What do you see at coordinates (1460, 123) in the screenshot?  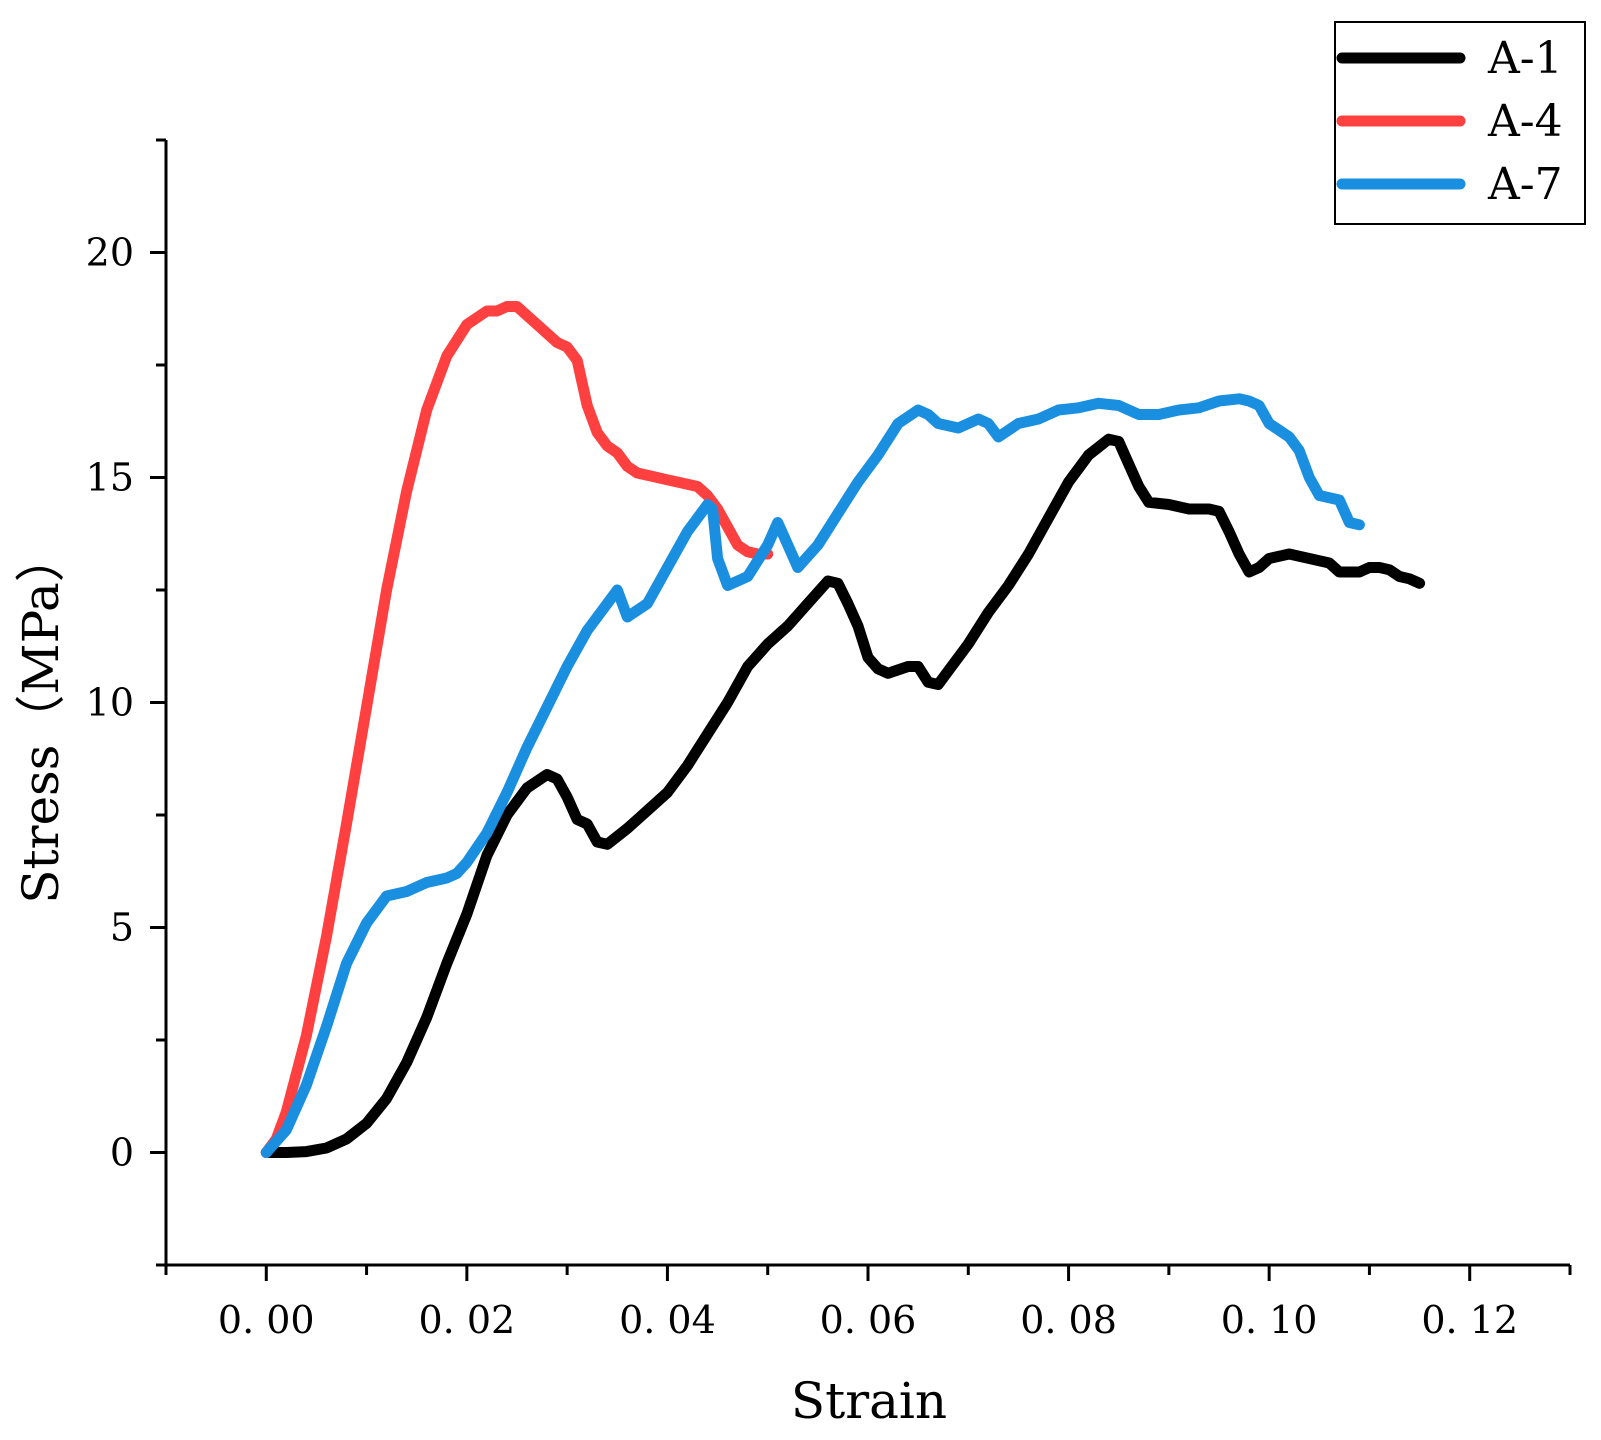 I see `legend: A-1 A-4 A-7` at bounding box center [1460, 123].